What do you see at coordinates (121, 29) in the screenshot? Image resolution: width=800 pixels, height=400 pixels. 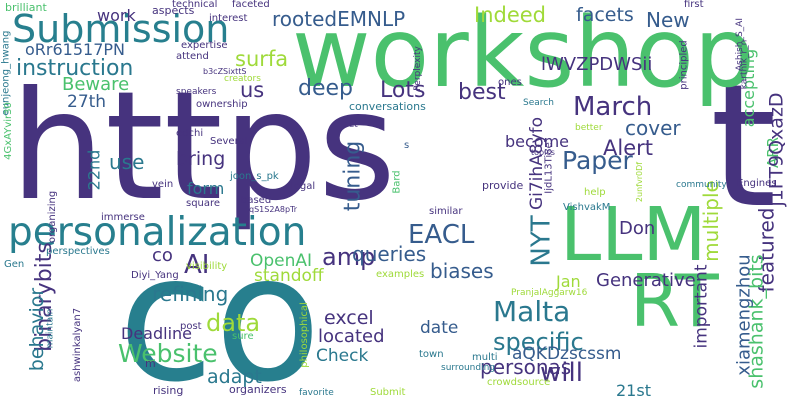 I see `cloud-word-submission: Submission` at bounding box center [121, 29].